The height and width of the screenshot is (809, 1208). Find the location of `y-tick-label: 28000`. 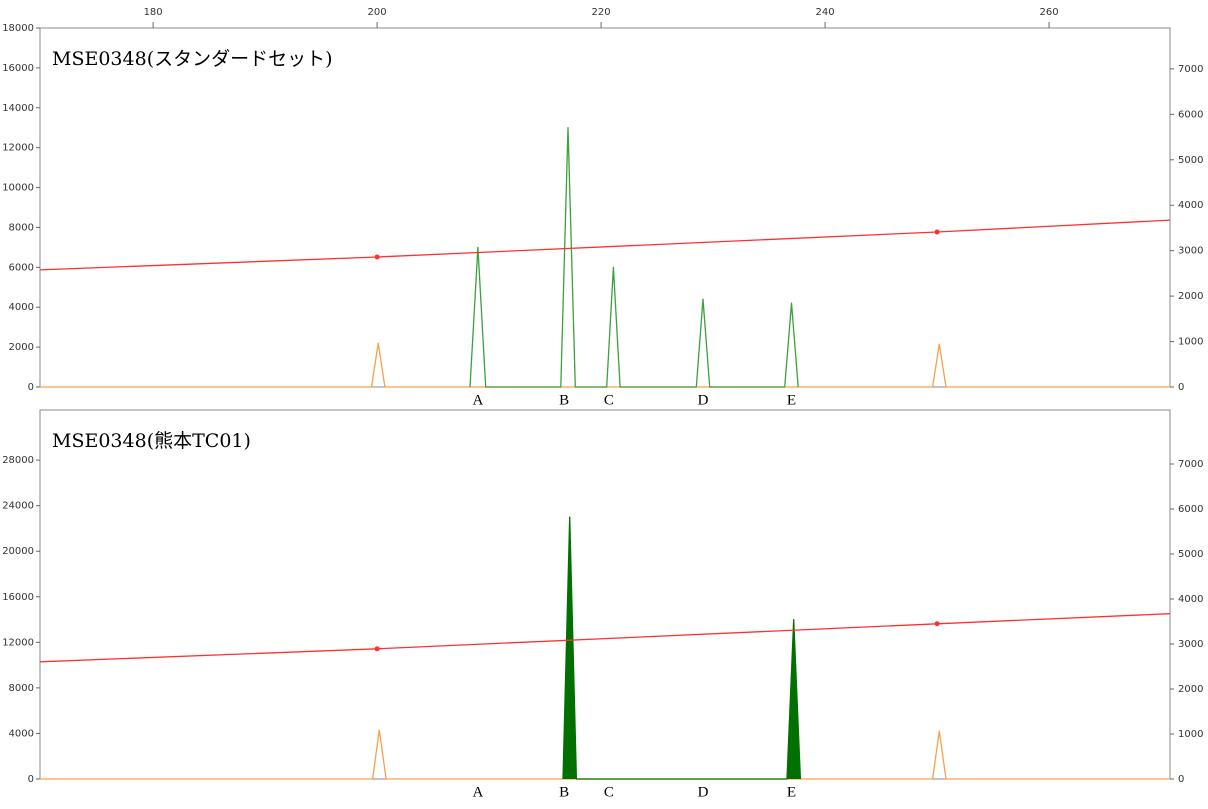

y-tick-label: 28000 is located at coordinates (18, 460).